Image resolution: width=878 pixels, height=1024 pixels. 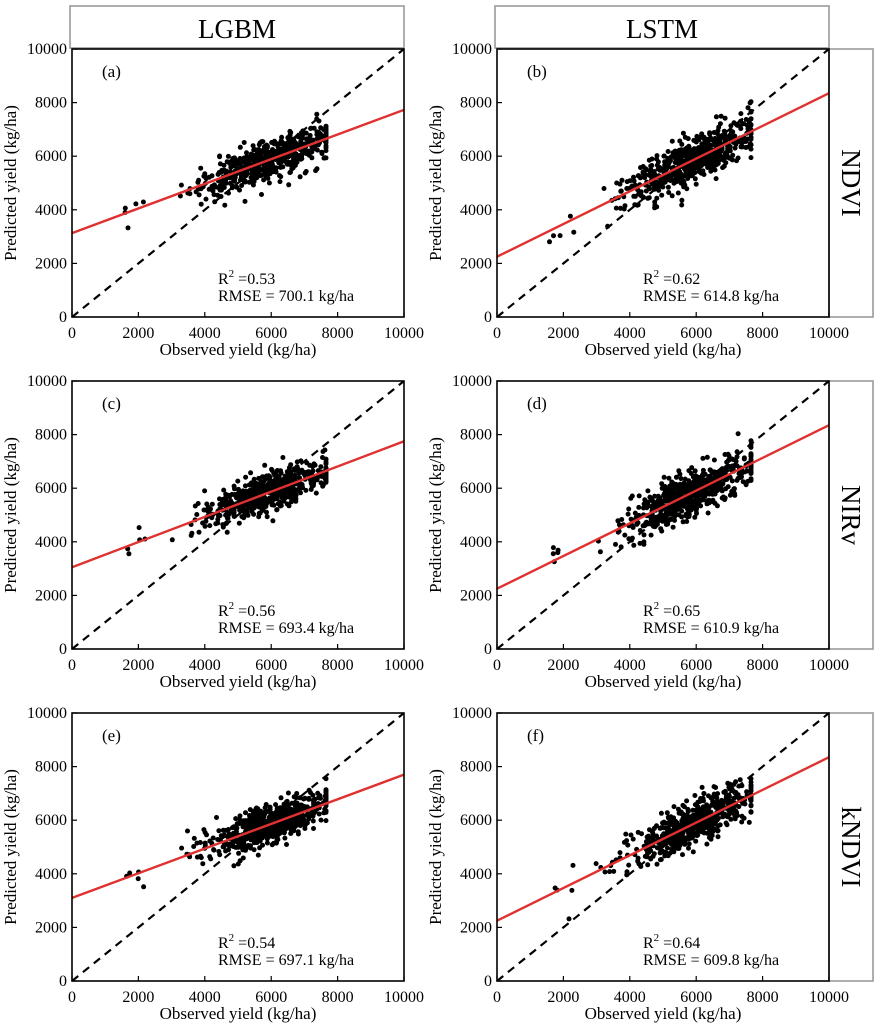 I want to click on column-header-lstm: LSTM, so click(x=662, y=27).